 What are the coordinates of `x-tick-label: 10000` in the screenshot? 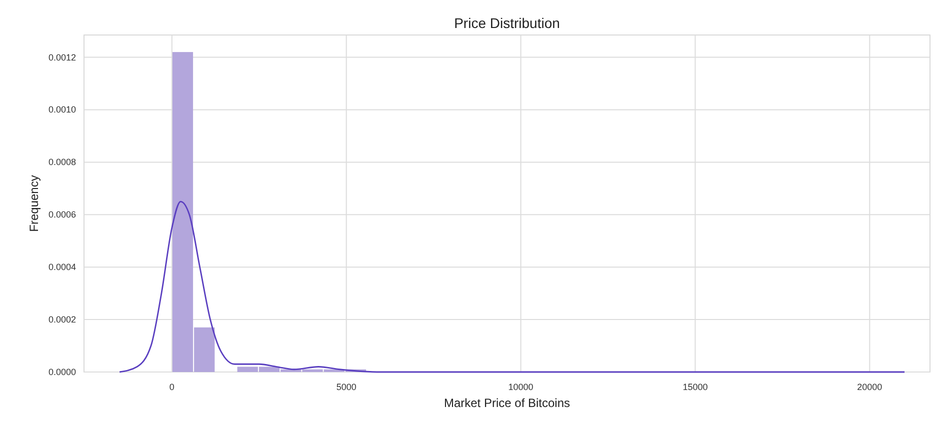 It's located at (521, 387).